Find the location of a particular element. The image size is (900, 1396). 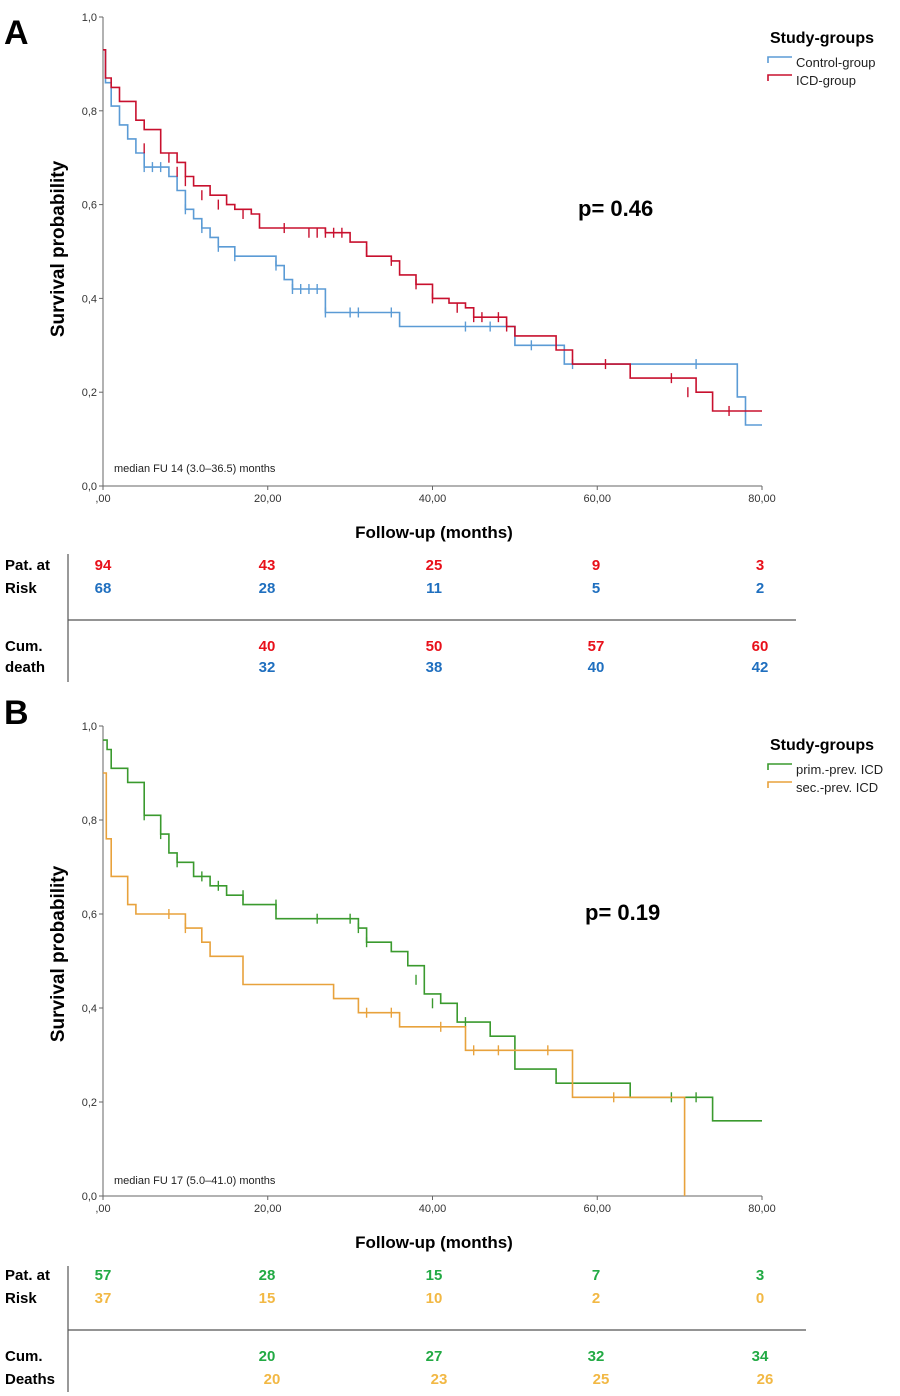

panel-b-pvalue: p= 0.19 is located at coordinates (622, 912).